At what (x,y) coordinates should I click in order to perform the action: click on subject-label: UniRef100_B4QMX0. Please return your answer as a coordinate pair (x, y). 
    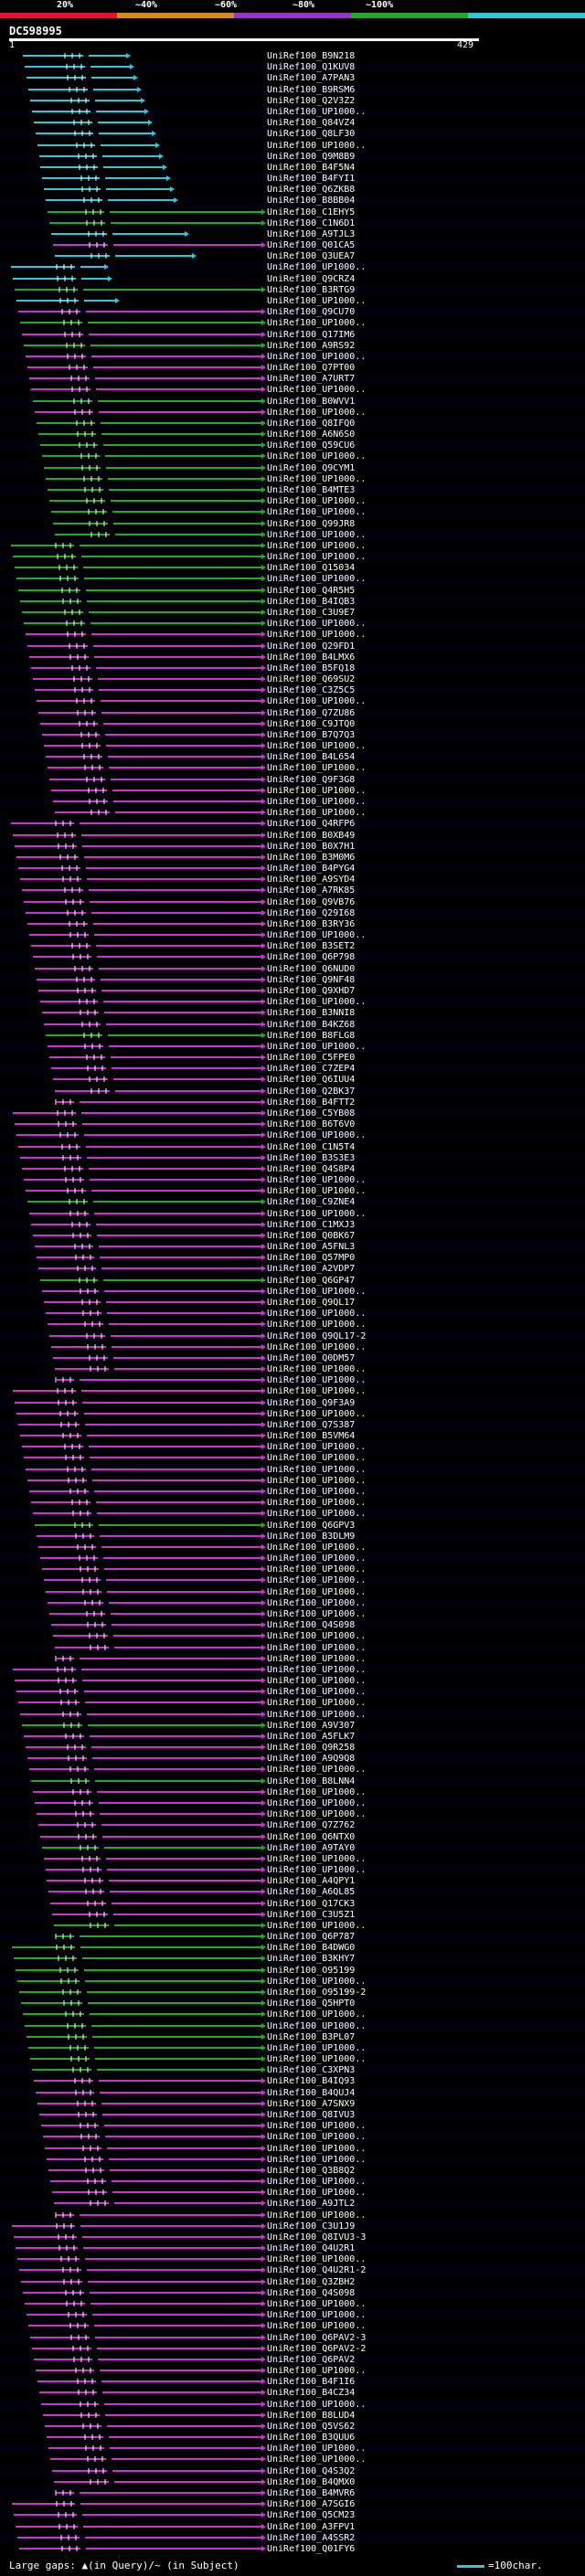
    Looking at the image, I should click on (311, 2482).